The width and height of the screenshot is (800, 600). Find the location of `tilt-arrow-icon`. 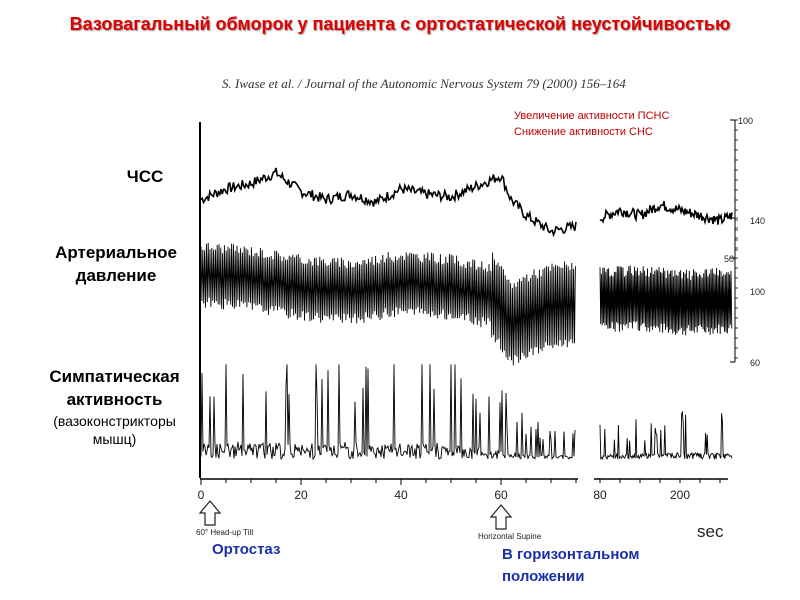

tilt-arrow-icon is located at coordinates (210, 513).